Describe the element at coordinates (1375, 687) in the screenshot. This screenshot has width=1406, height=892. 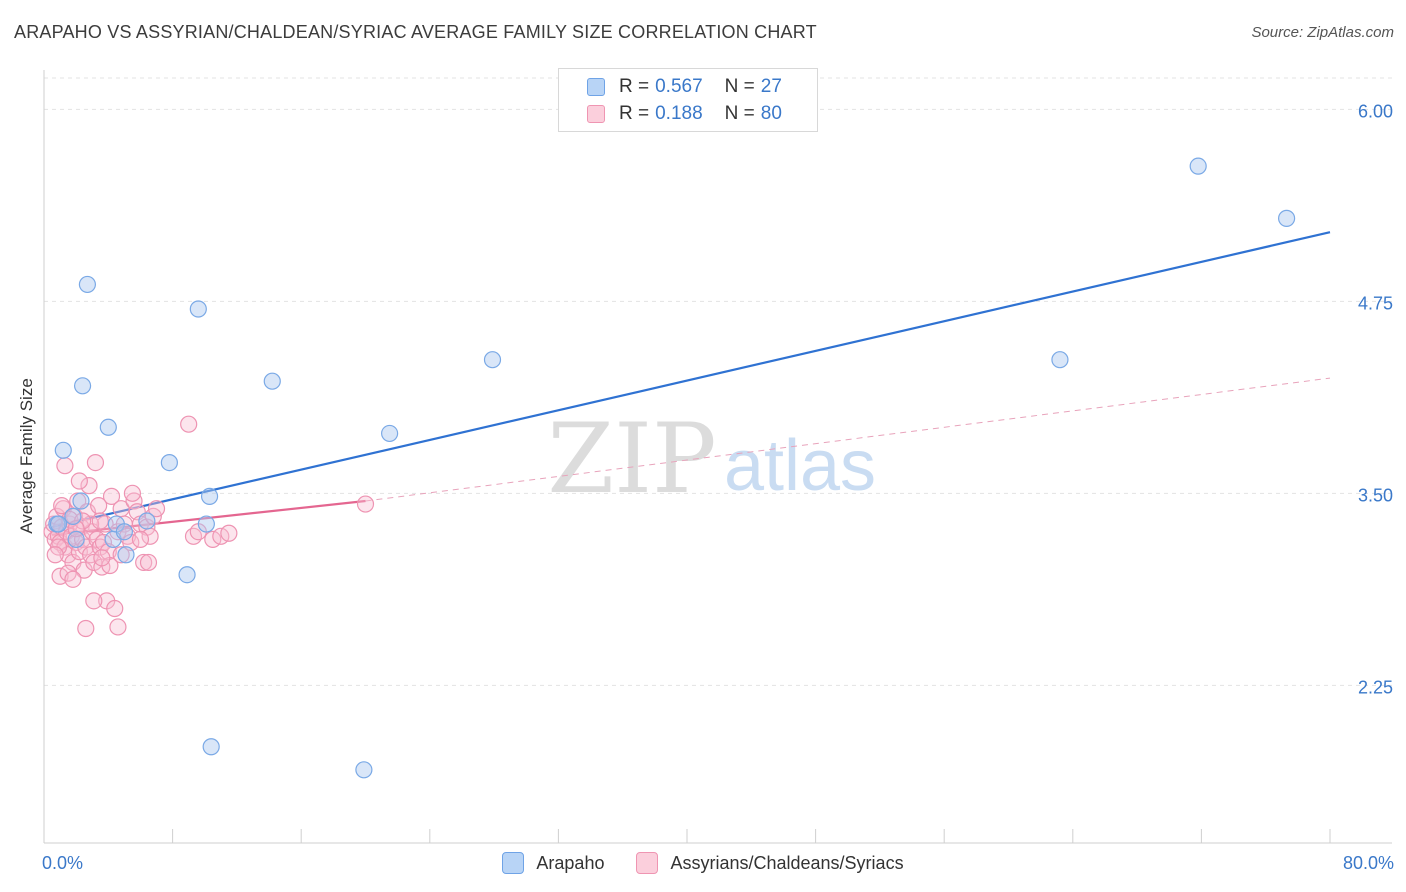
I see `y-tick-label: 2.25` at that location.